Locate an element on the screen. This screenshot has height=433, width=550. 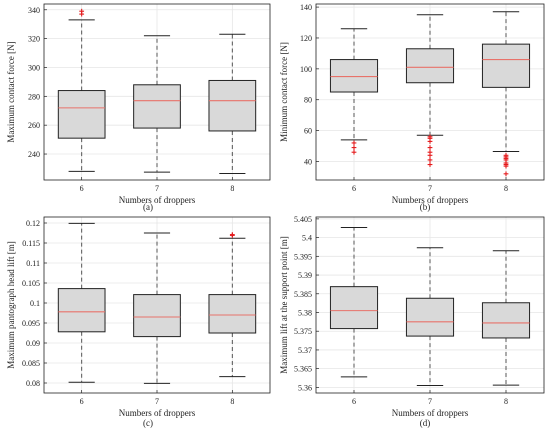
y-tick-label: 340 is located at coordinates (34, 10).